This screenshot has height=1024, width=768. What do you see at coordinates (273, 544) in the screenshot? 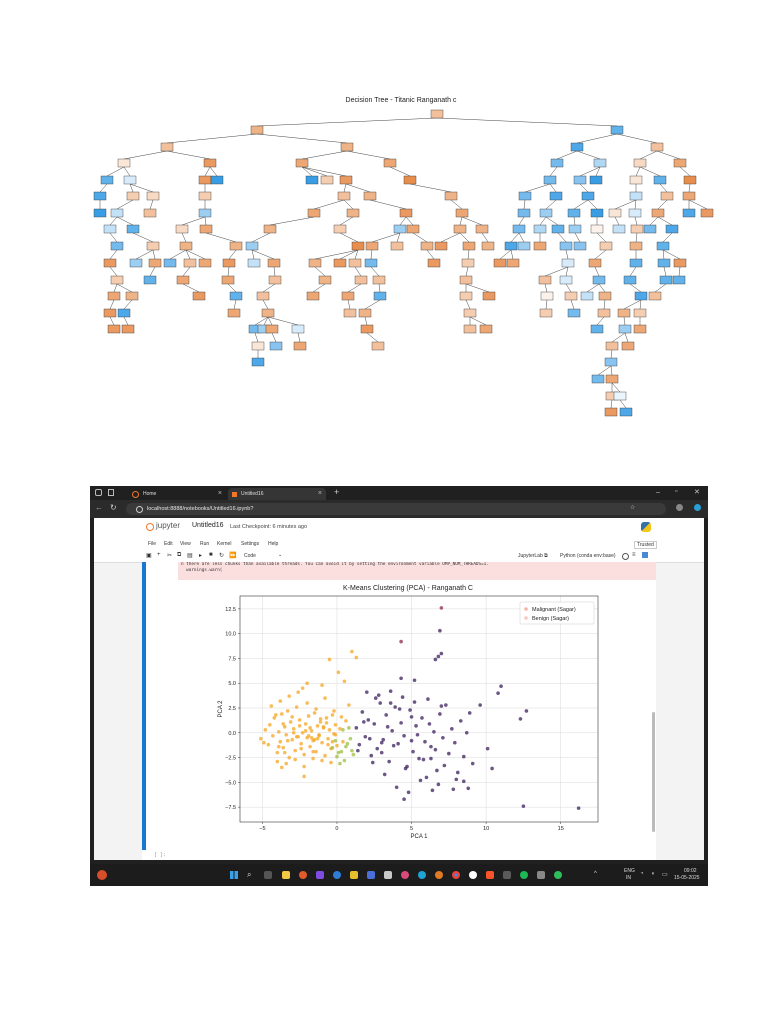
I see `menu-help: Help` at bounding box center [273, 544].